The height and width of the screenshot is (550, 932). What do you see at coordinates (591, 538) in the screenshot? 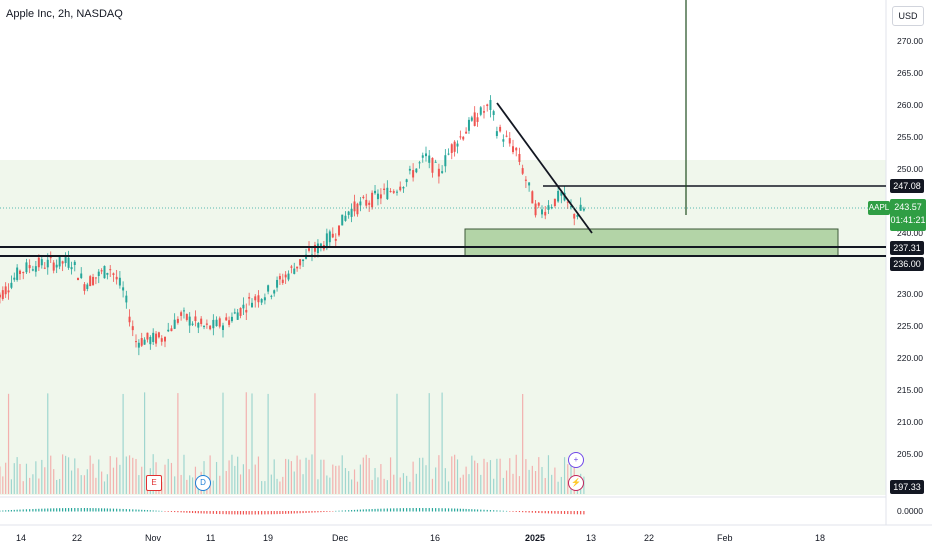
I see `time-label: 13` at bounding box center [591, 538].